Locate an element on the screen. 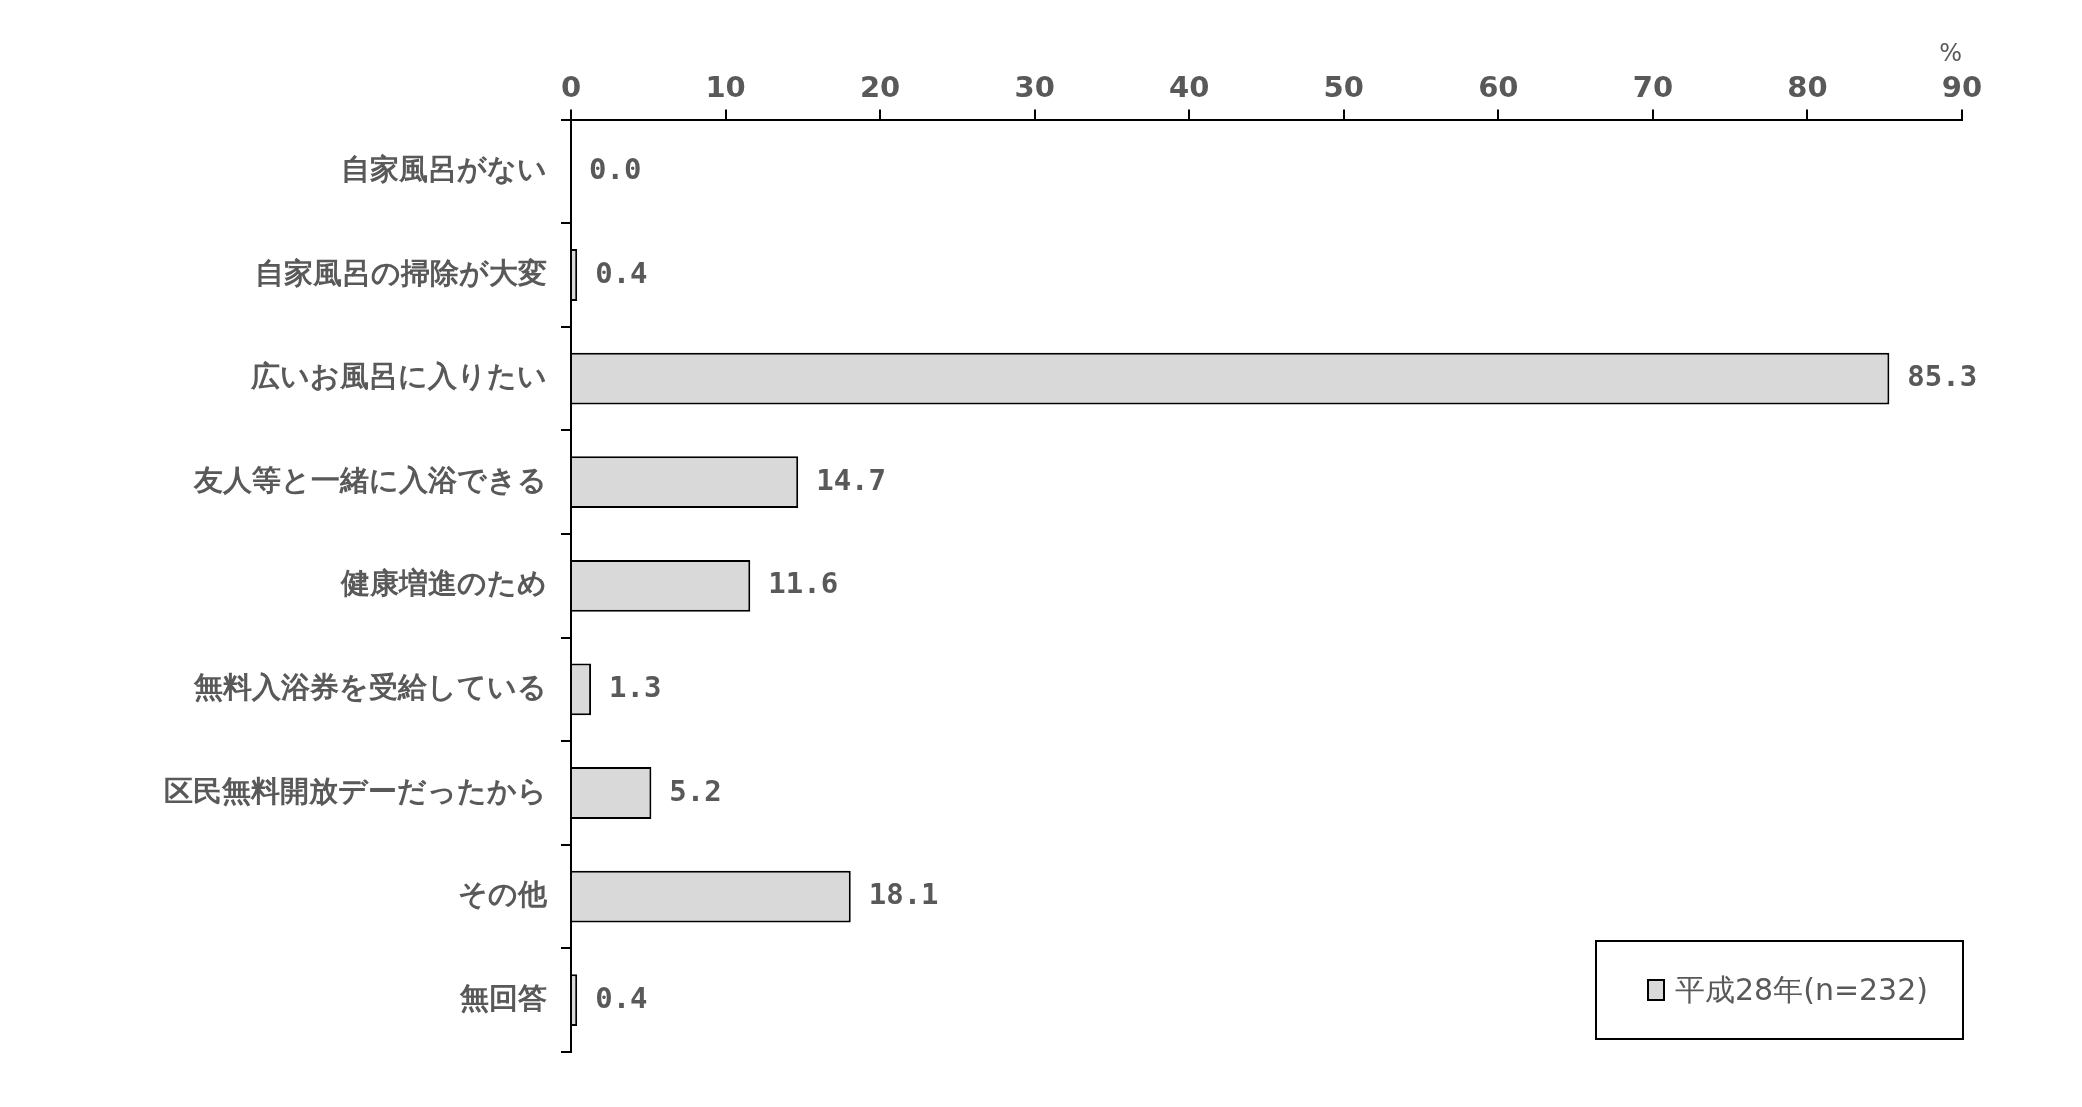  data-label: 0.0 is located at coordinates (615, 168).